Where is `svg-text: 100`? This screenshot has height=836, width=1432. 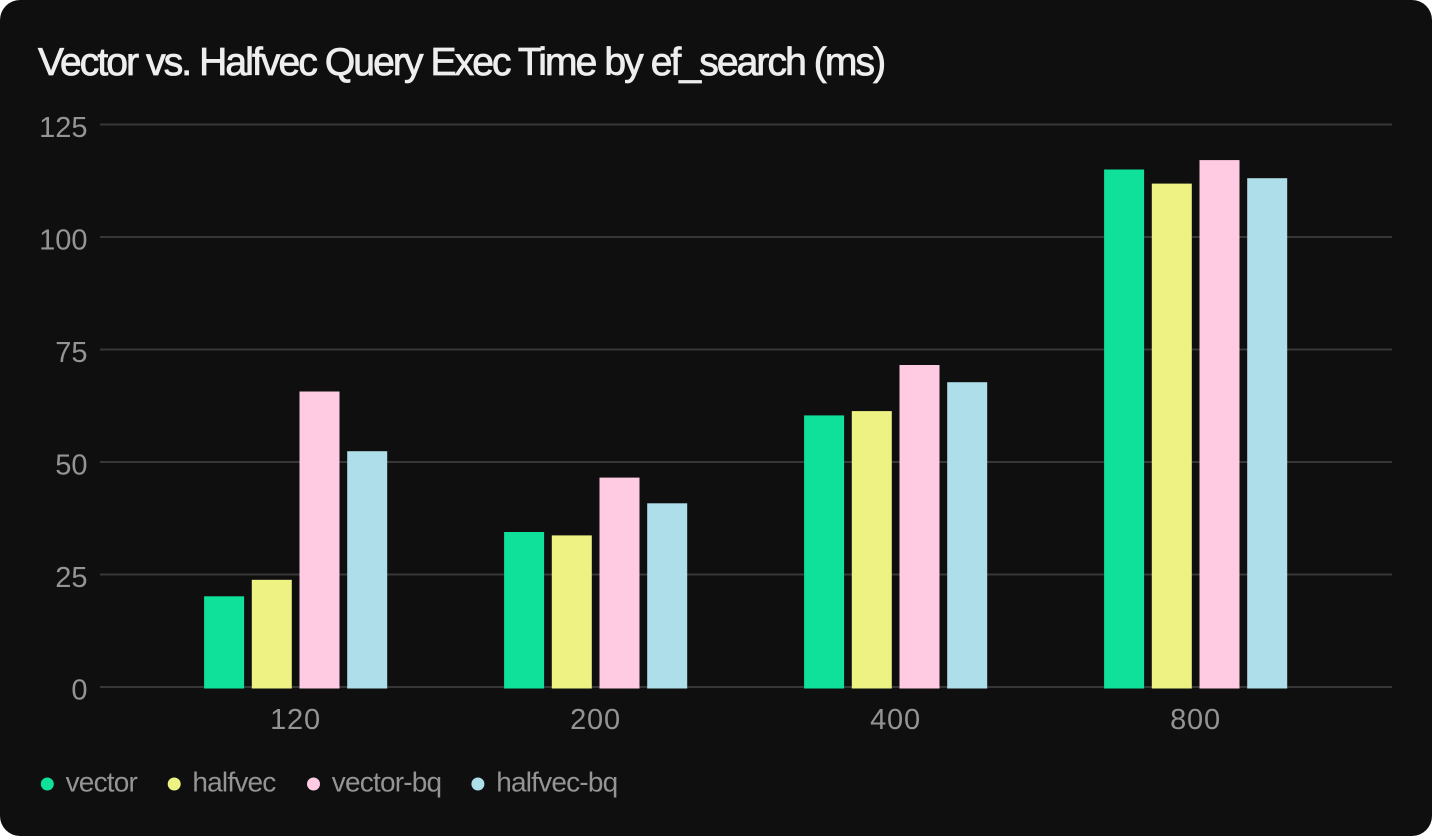 svg-text: 100 is located at coordinates (63, 241).